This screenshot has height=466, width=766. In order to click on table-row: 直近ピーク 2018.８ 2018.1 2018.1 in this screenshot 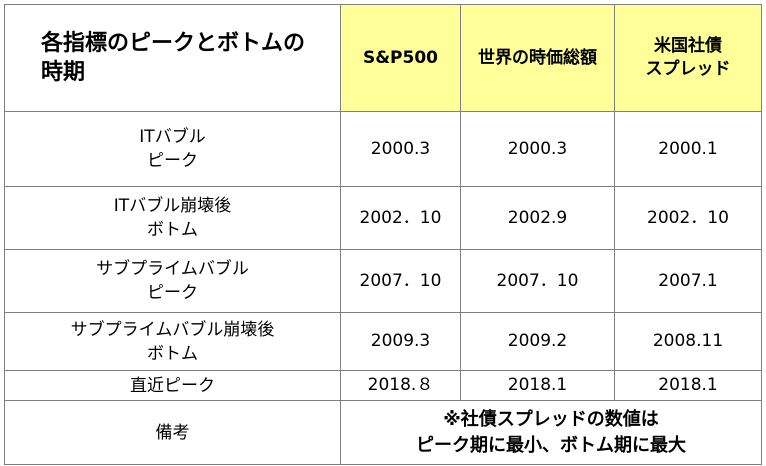, I will do `click(383, 385)`.